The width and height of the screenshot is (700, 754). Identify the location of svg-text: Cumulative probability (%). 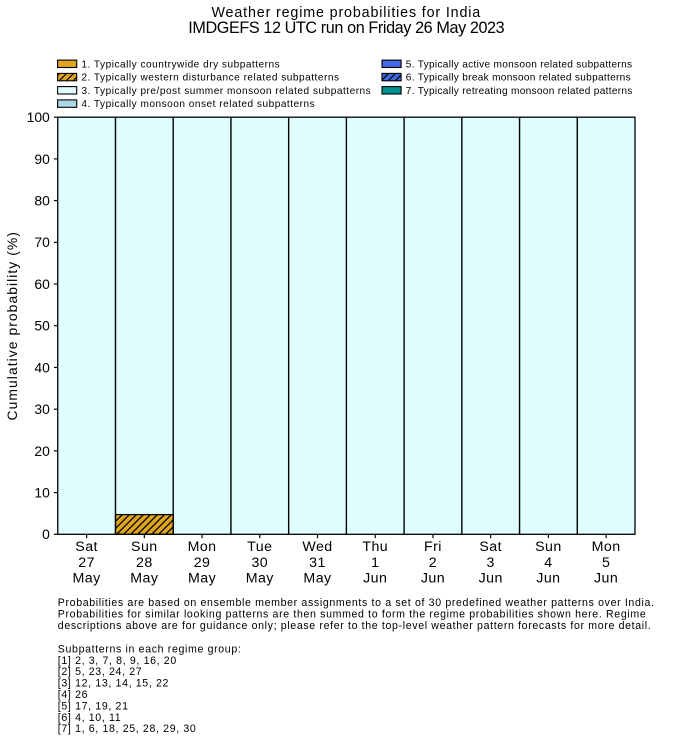
(12, 325).